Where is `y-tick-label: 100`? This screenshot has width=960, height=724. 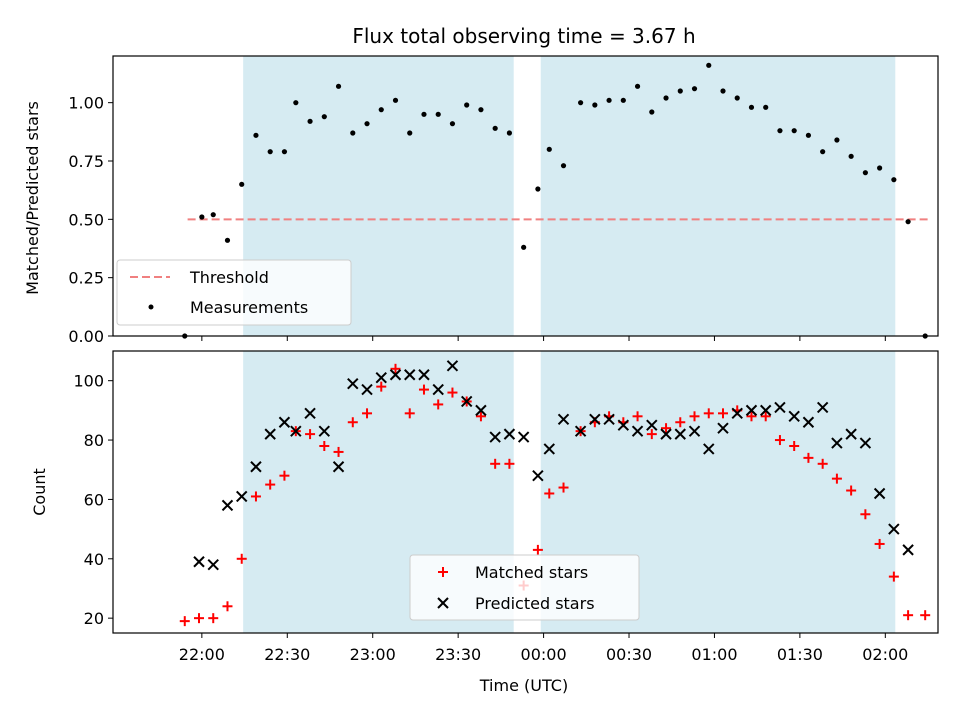
y-tick-label: 100 is located at coordinates (88, 381).